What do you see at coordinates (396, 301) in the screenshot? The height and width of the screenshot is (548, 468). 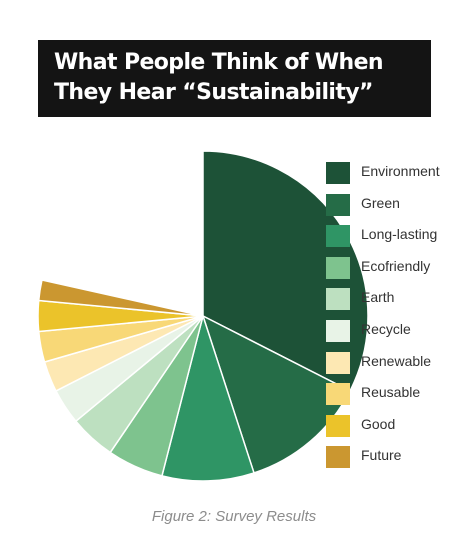 I see `legend-item-earth: Earth` at bounding box center [396, 301].